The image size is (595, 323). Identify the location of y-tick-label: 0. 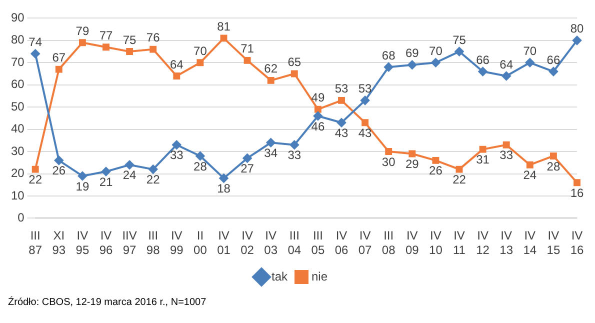
(21, 217).